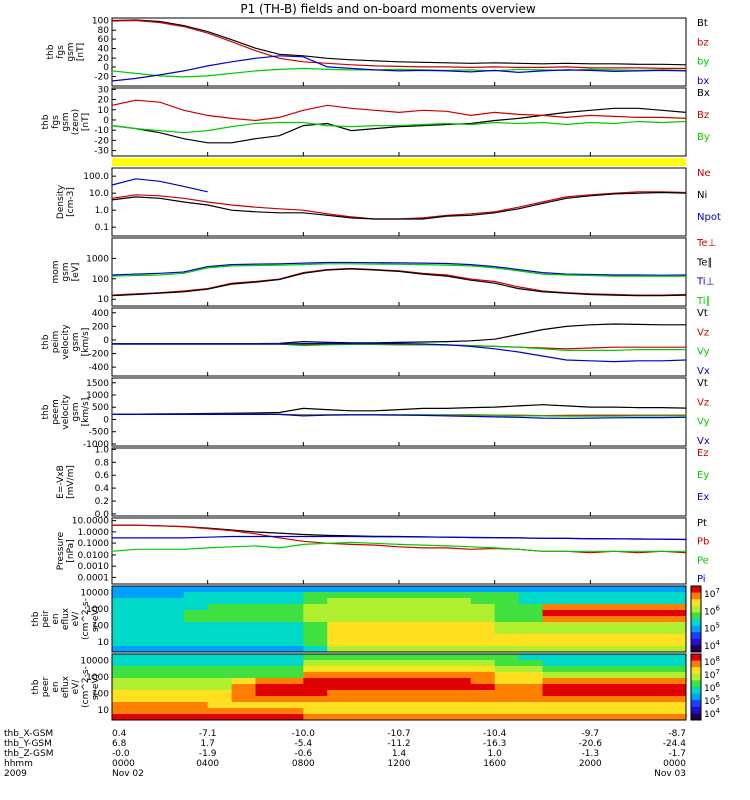 This screenshot has width=750, height=800. I want to click on y-tick-label: 400, so click(100, 314).